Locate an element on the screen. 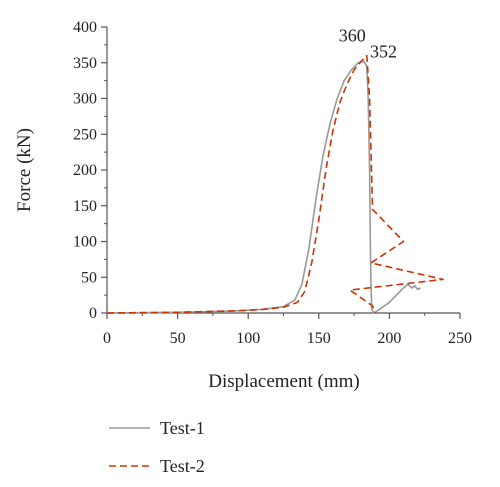 This screenshot has width=500, height=487. x-tick-label: 250 is located at coordinates (460, 338).